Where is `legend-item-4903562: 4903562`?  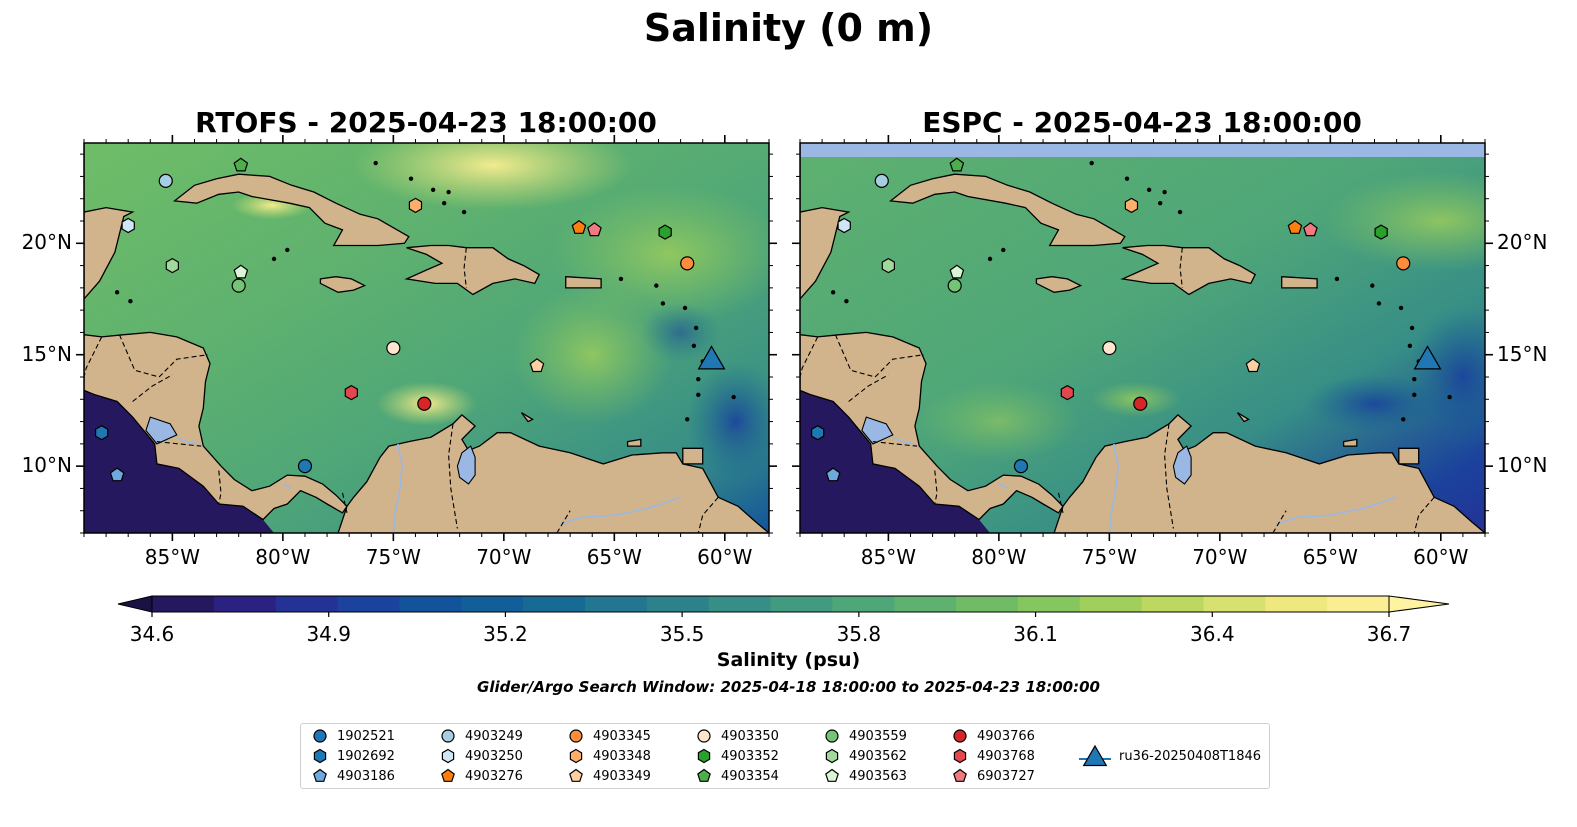
legend-item-4903562: 4903562 is located at coordinates (865, 756).